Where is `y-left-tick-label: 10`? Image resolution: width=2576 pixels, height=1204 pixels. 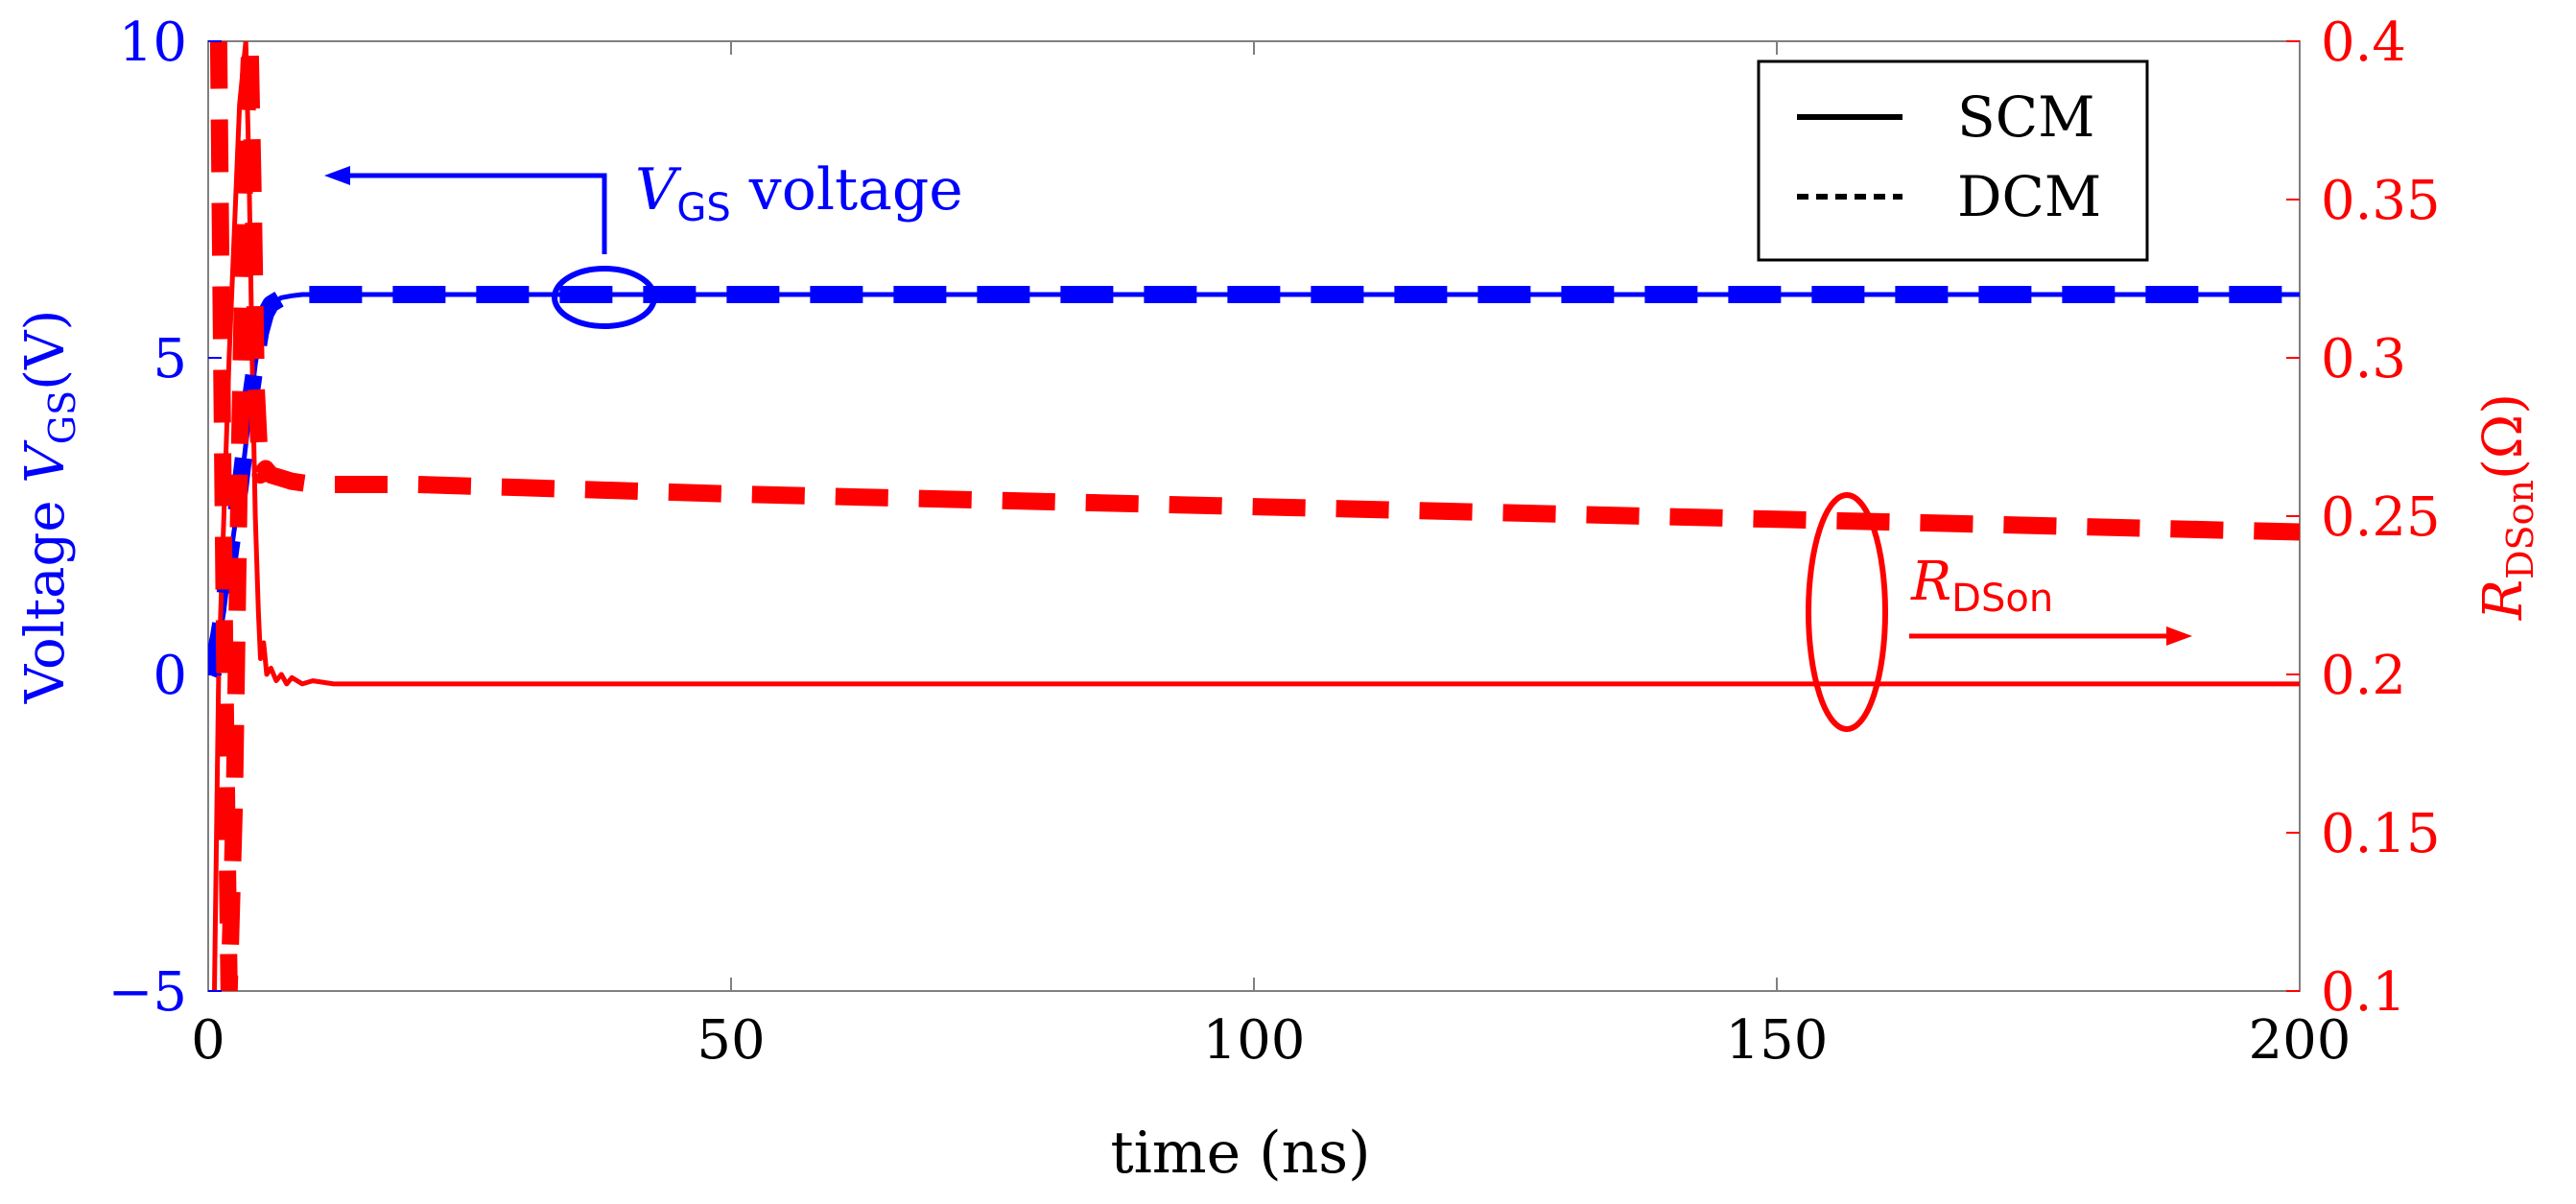
y-left-tick-label: 10 is located at coordinates (153, 43).